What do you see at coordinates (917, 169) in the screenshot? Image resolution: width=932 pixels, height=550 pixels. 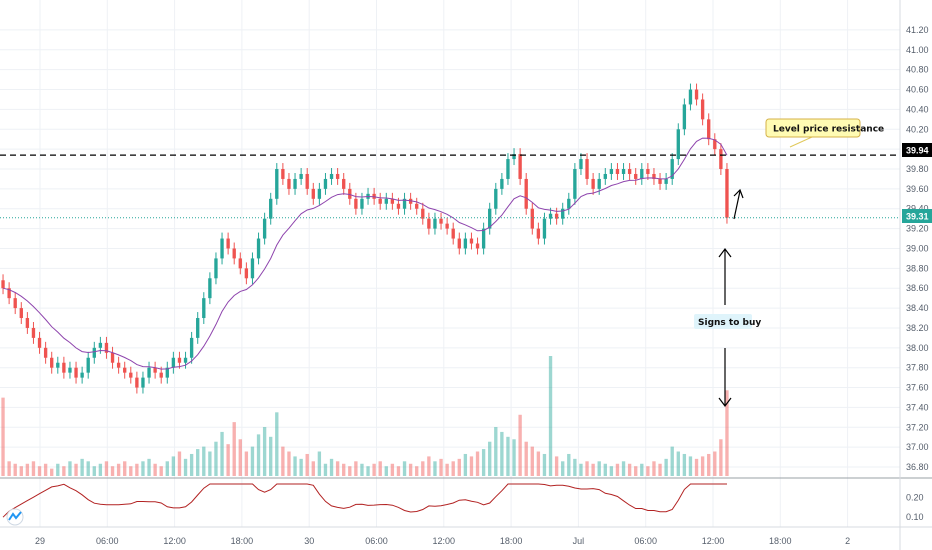 I see `price-tick: 39.80` at bounding box center [917, 169].